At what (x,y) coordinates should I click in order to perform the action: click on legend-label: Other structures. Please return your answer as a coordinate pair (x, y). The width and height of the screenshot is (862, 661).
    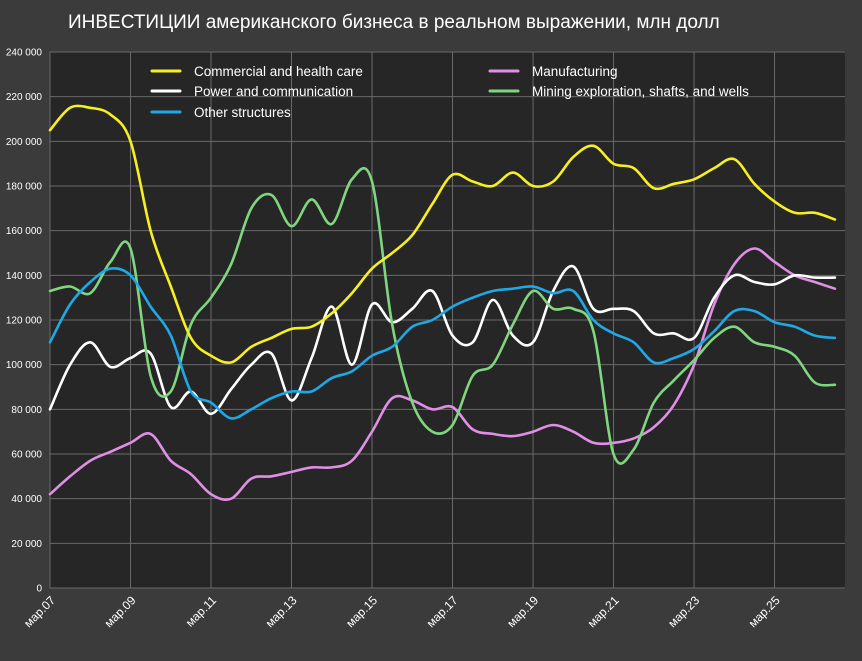
    Looking at the image, I should click on (242, 112).